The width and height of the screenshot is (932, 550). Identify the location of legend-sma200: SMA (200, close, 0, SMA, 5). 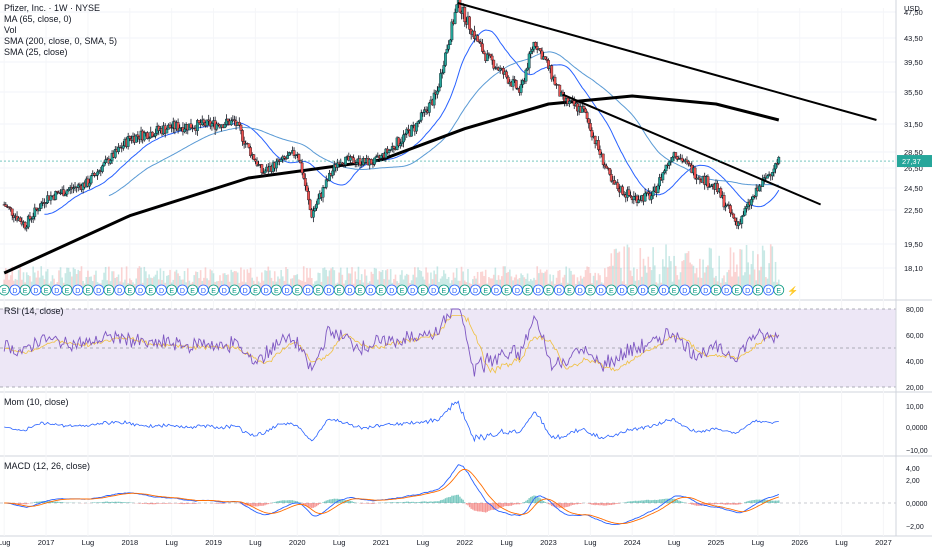
(61, 41).